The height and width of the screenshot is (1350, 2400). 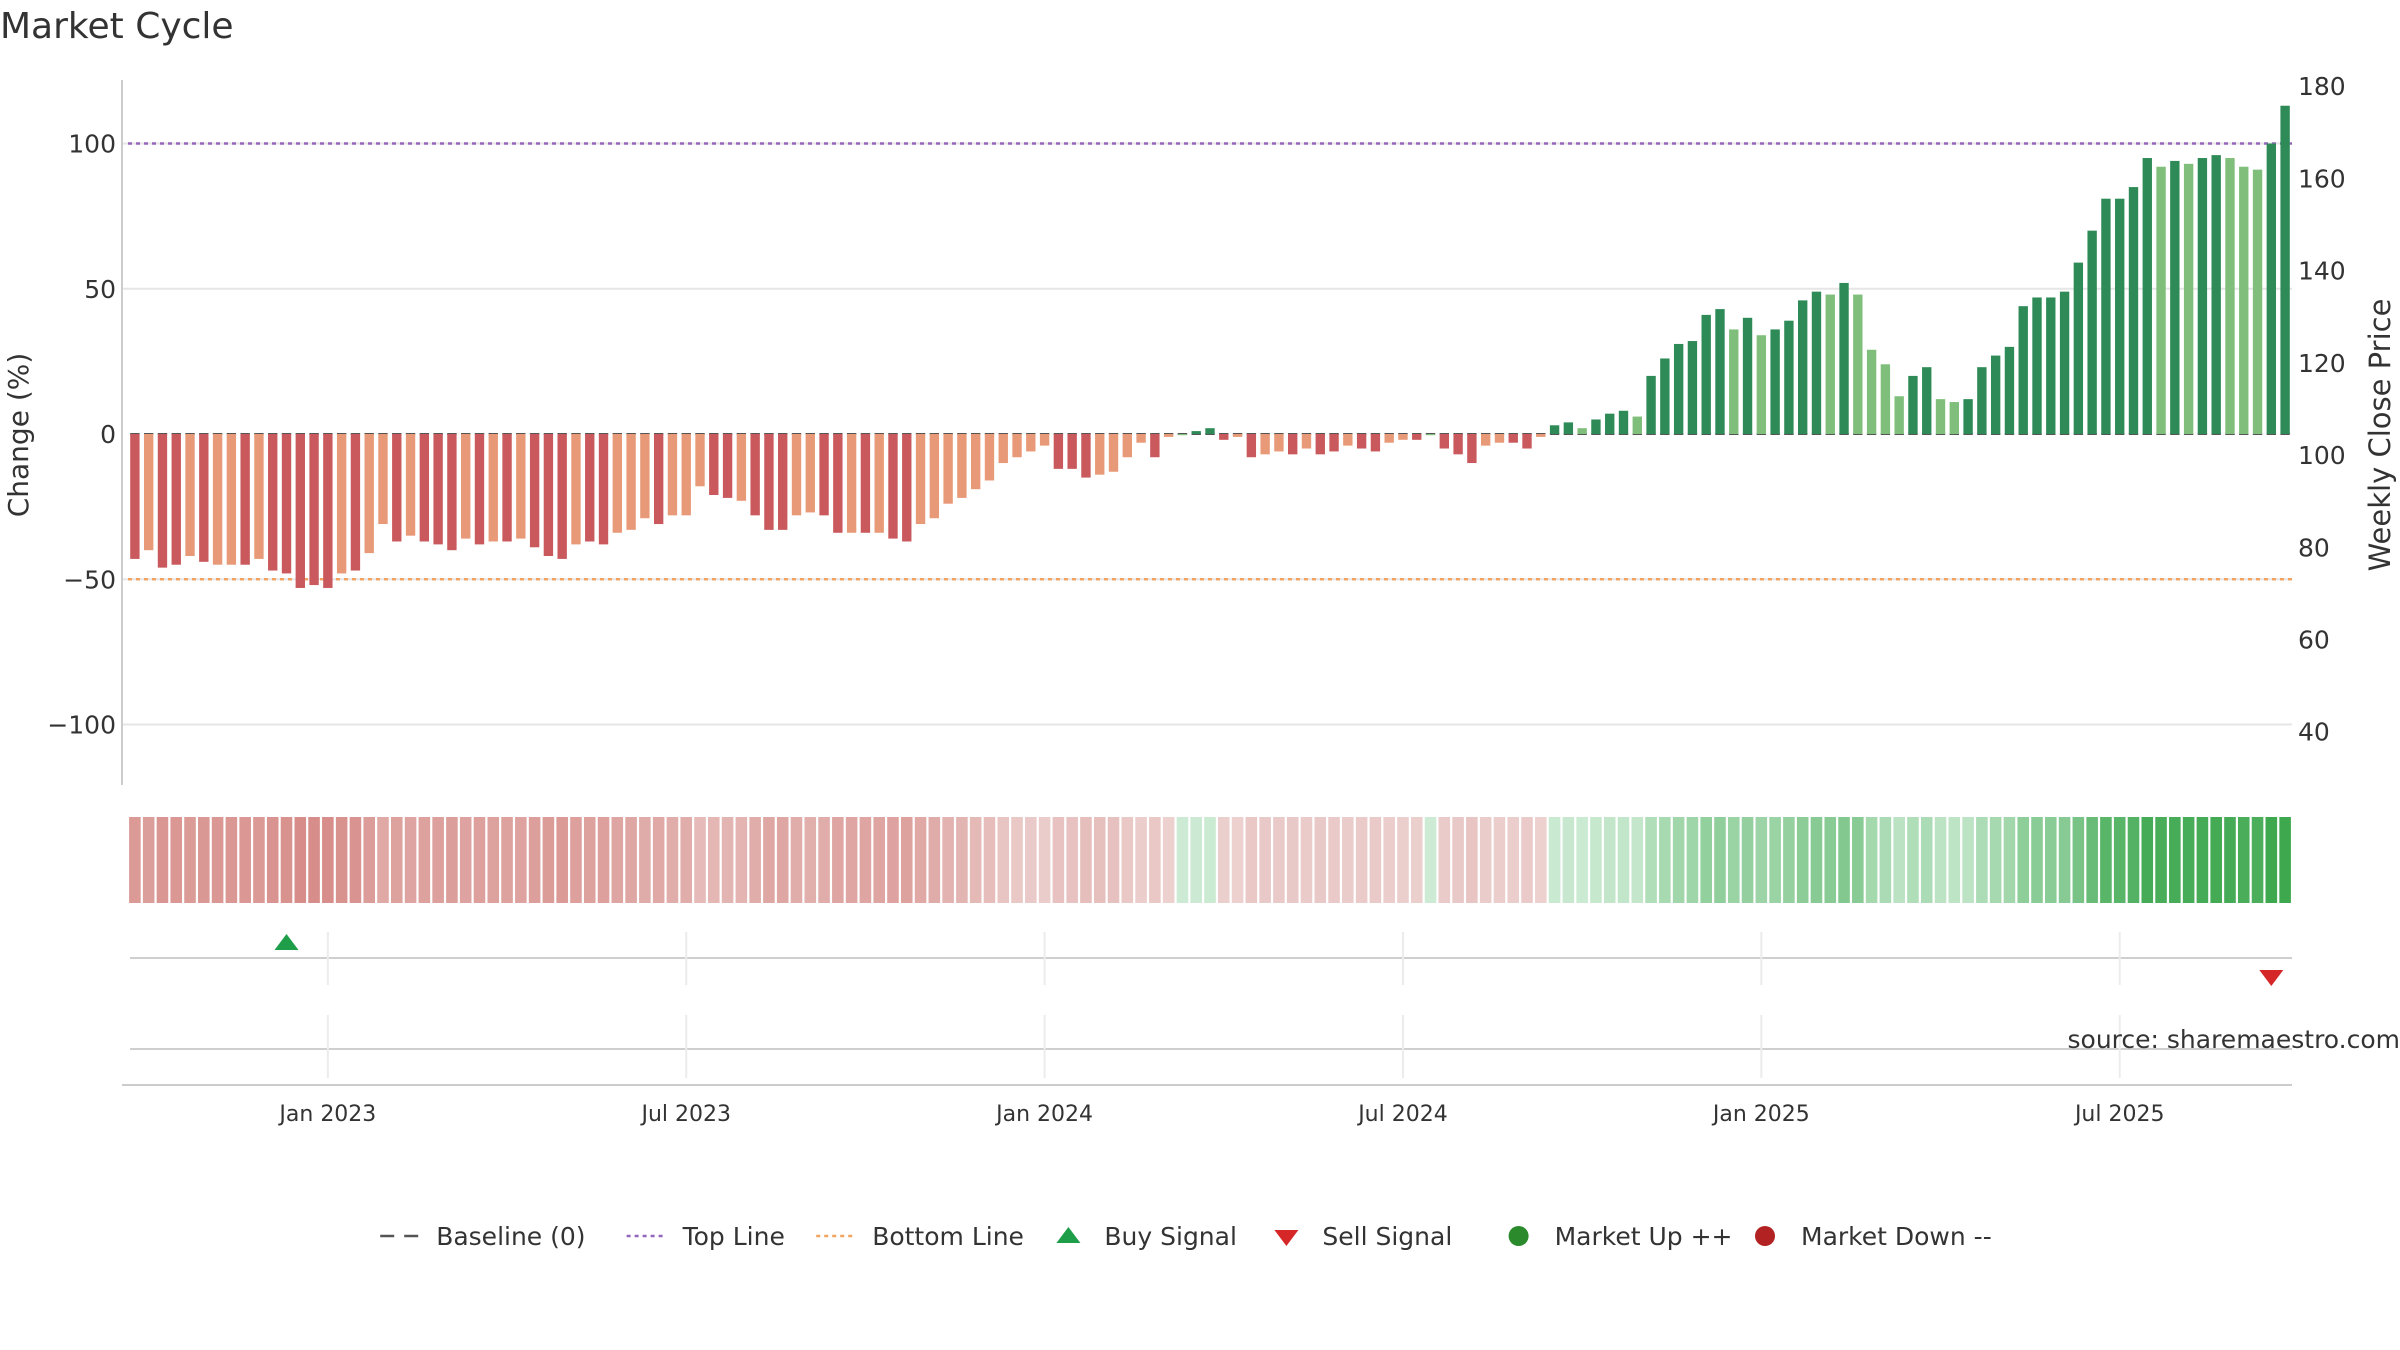 What do you see at coordinates (2119, 1114) in the screenshot?
I see `x-tick-label: Jul 2025` at bounding box center [2119, 1114].